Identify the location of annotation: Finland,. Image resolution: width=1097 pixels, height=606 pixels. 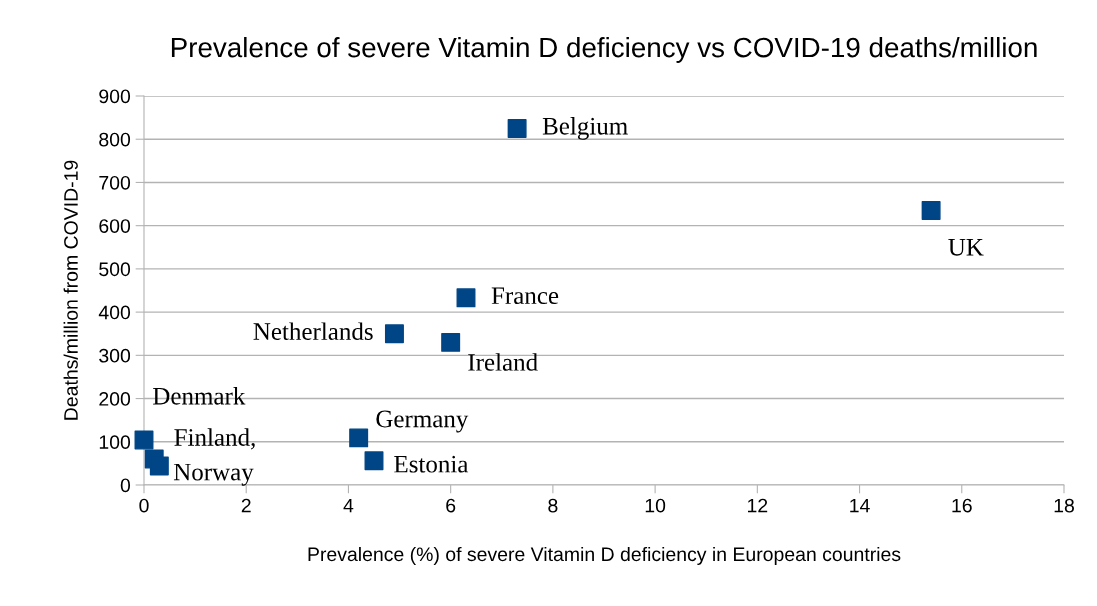
(214, 439).